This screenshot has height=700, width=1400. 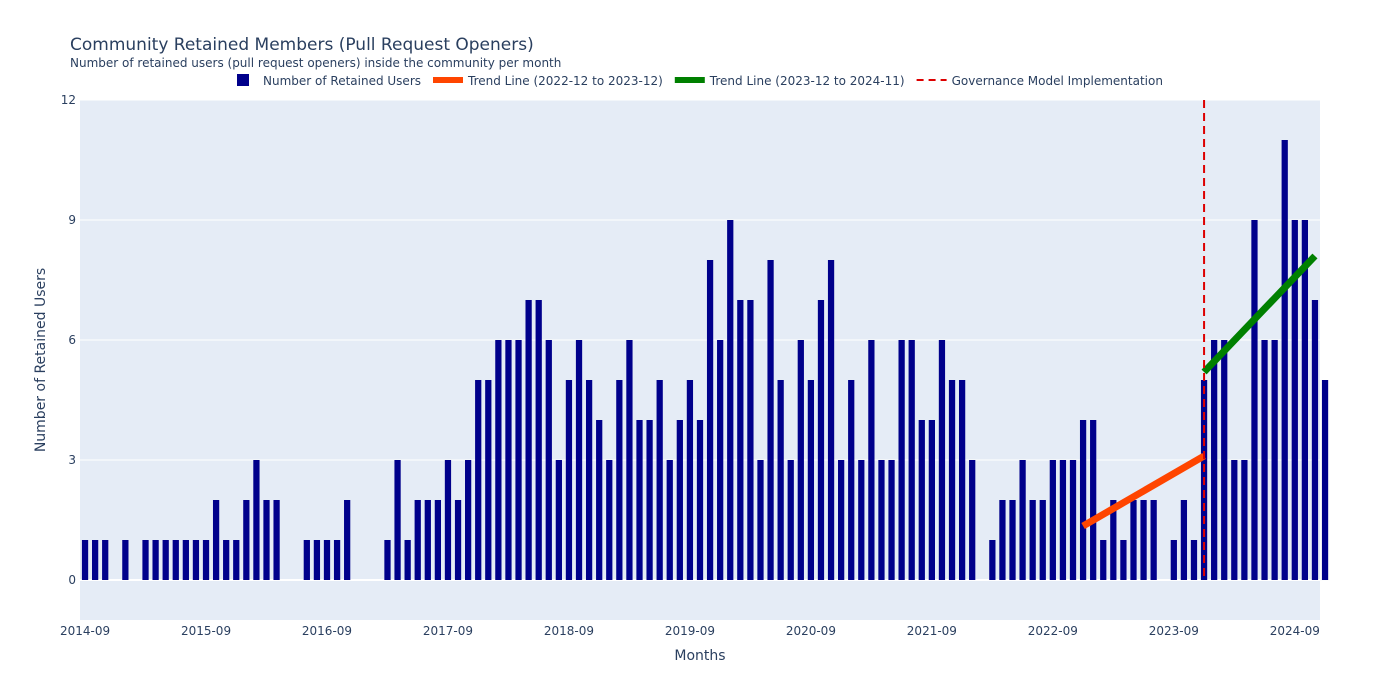 What do you see at coordinates (448, 631) in the screenshot?
I see `x-tick-label: 2017-09` at bounding box center [448, 631].